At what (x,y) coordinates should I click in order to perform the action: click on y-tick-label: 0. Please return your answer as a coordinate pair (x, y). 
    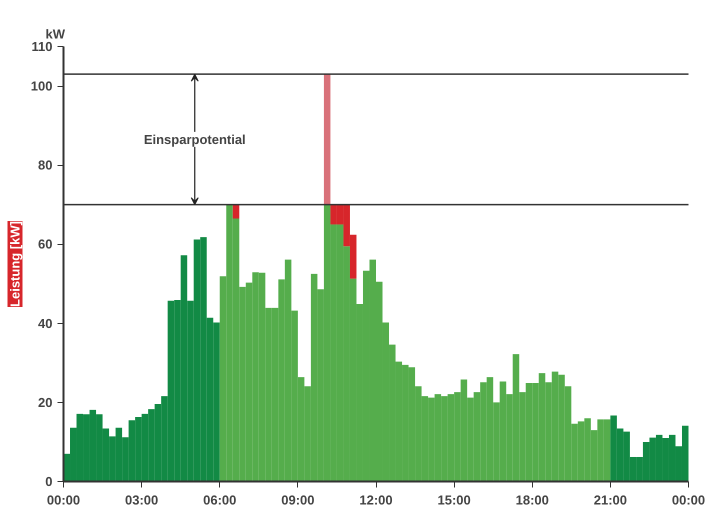
    Looking at the image, I should click on (49, 481).